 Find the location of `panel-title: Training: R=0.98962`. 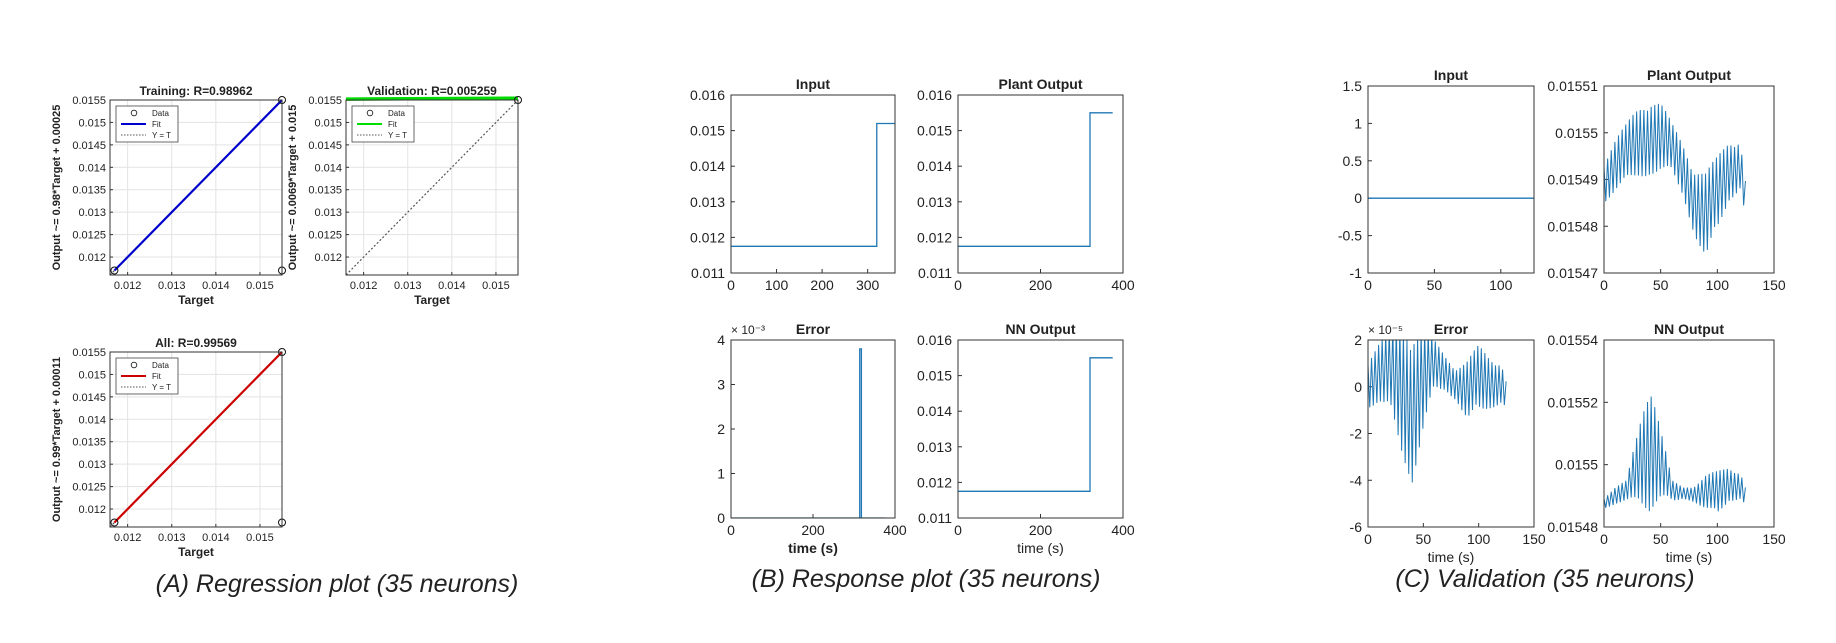

panel-title: Training: R=0.98962 is located at coordinates (195, 91).